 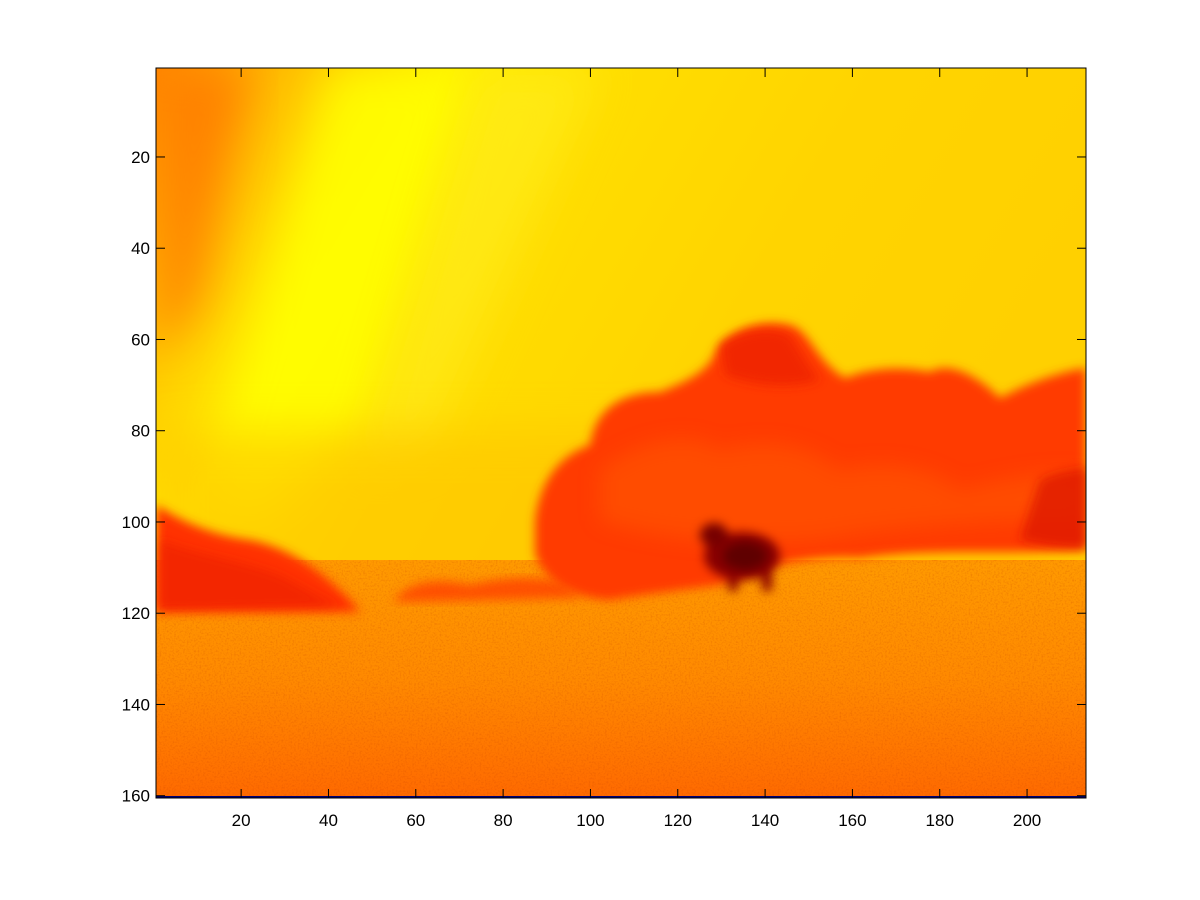 I want to click on animal-body-core, so click(x=745, y=556).